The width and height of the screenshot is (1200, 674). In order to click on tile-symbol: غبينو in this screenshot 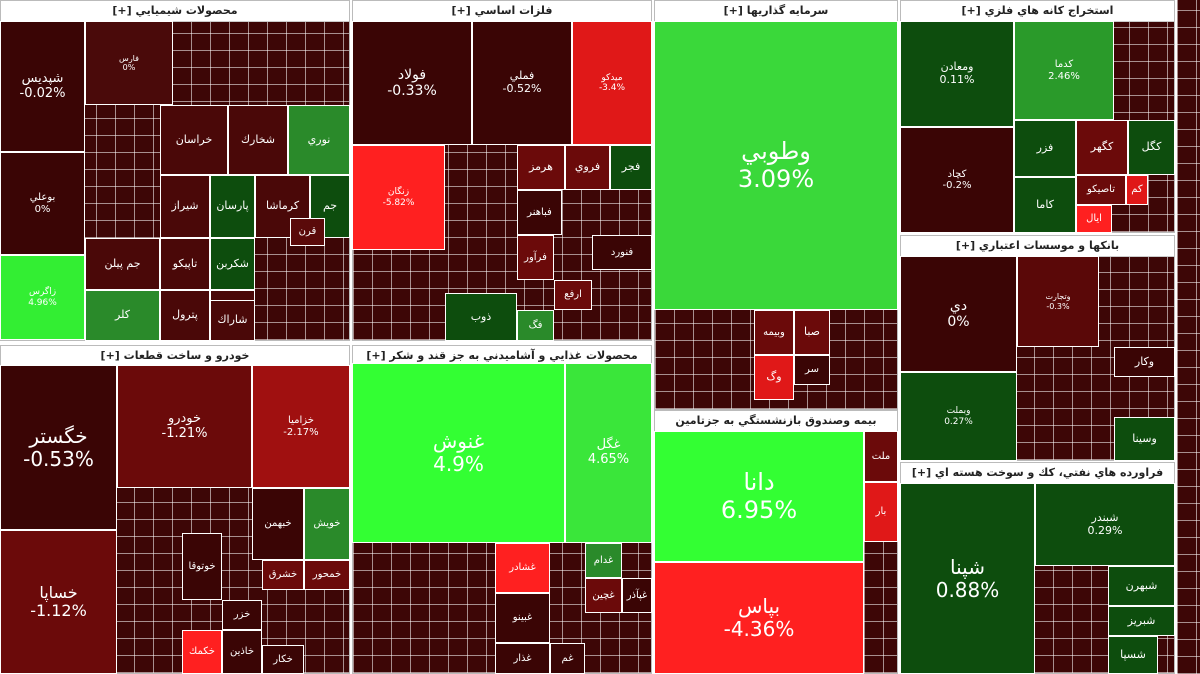, I will do `click(522, 618)`.